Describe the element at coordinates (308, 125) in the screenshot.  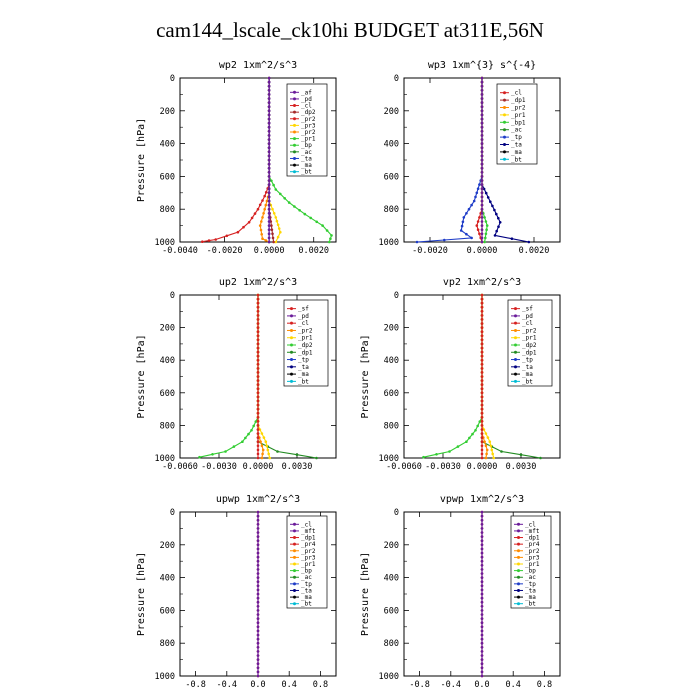
I see `legend-entry: _pr3` at that location.